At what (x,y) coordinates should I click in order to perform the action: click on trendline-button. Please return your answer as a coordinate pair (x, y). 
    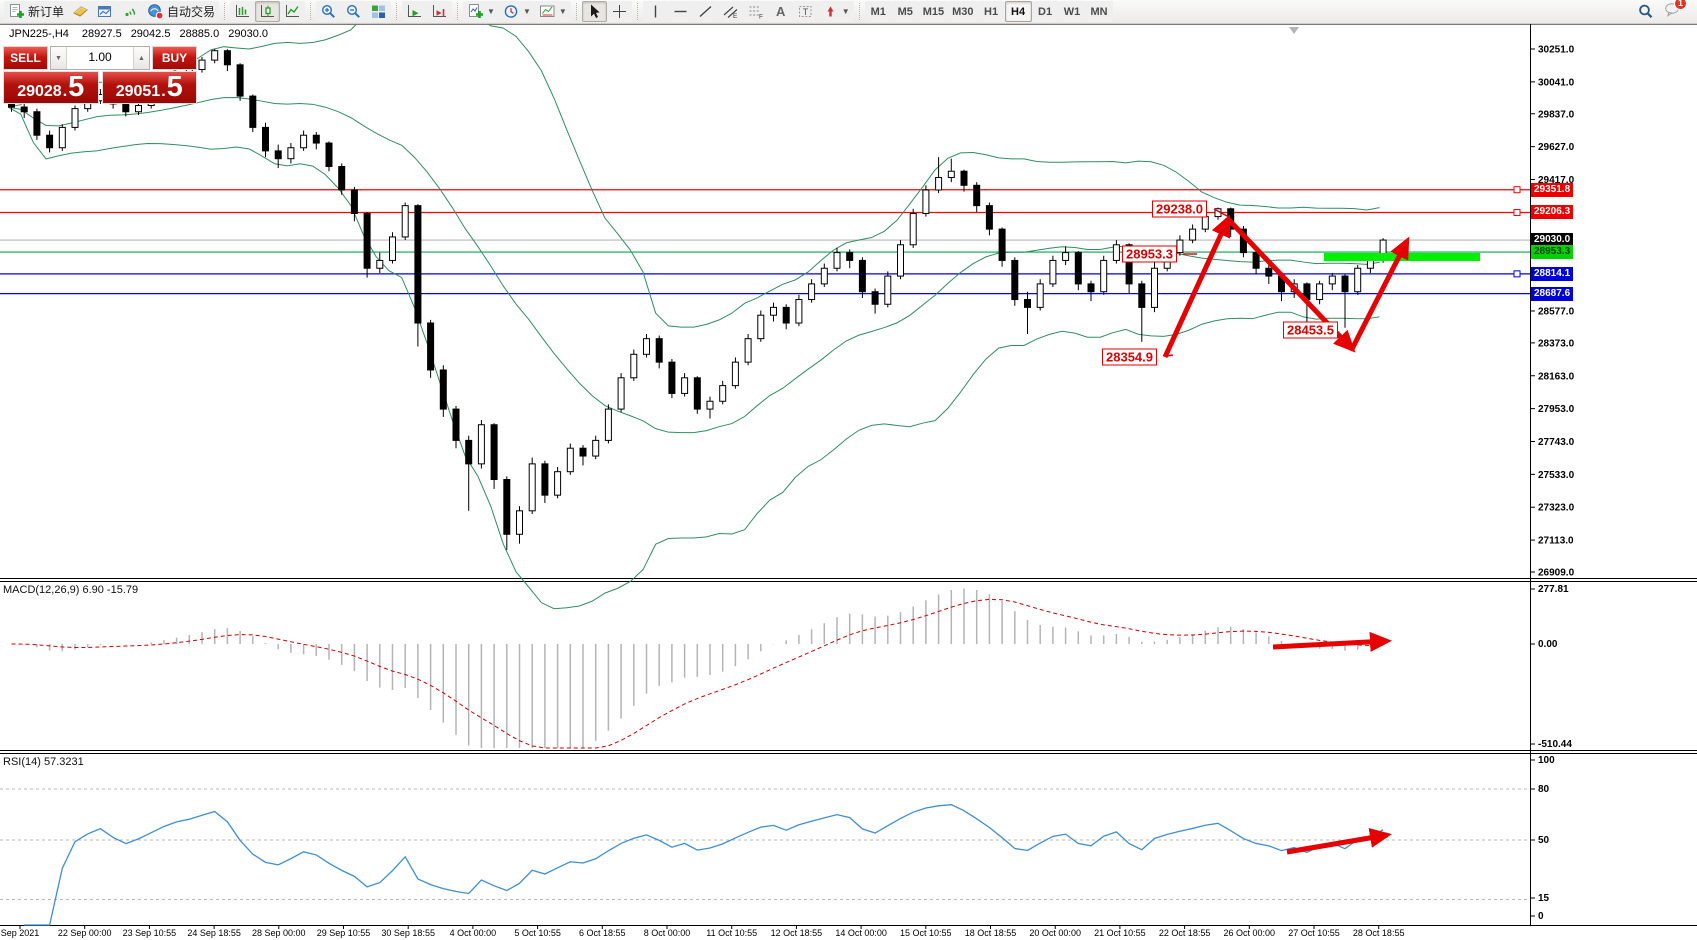
    Looking at the image, I should click on (705, 11).